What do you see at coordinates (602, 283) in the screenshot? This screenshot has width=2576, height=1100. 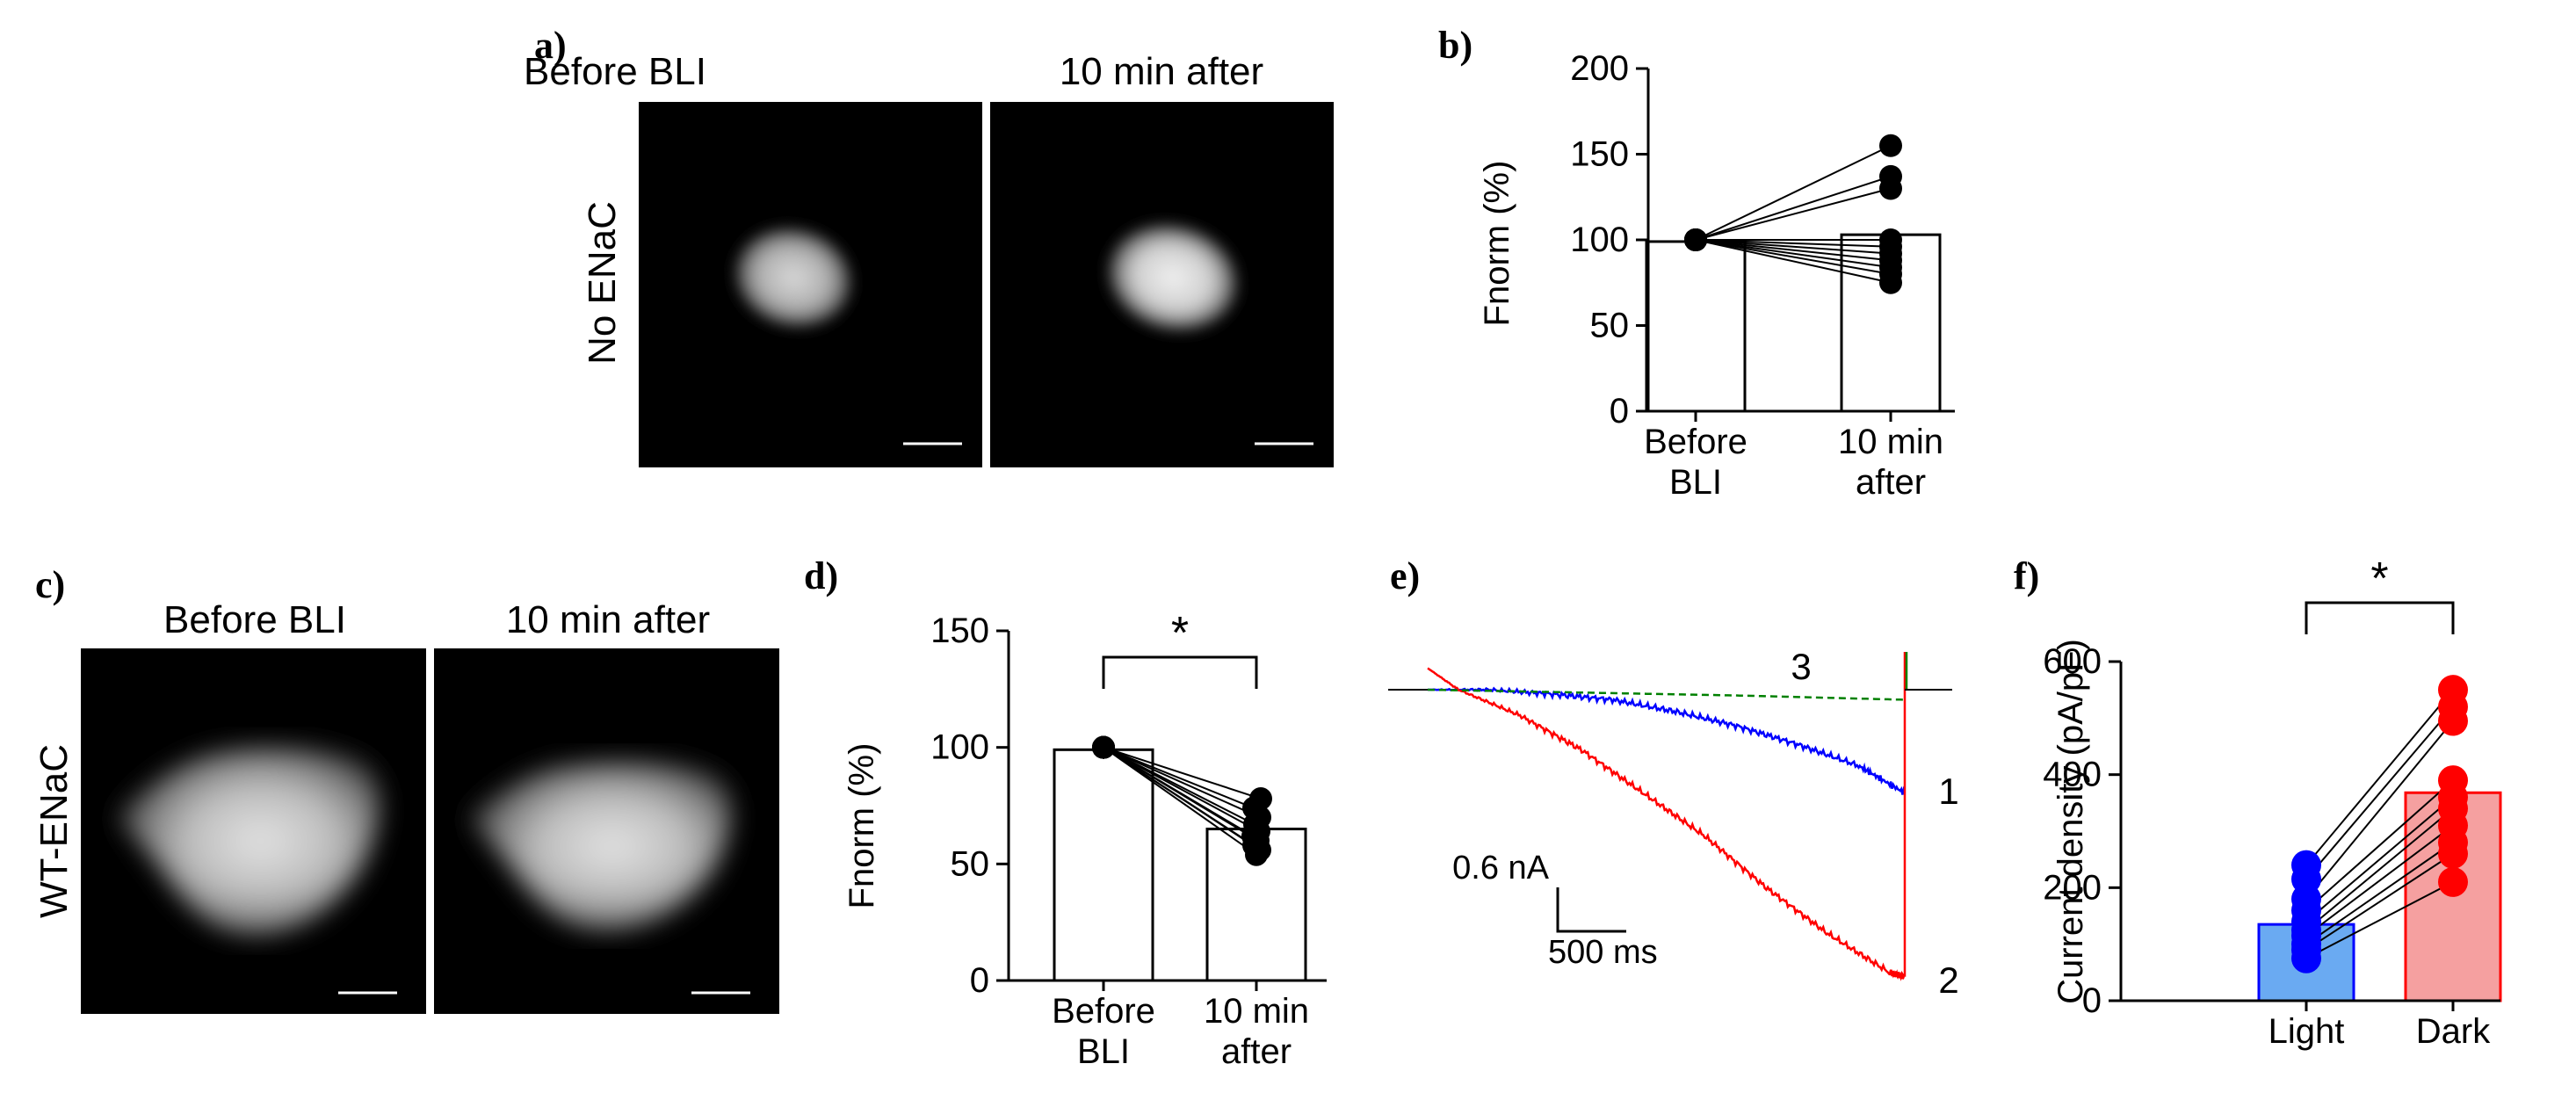 I see `panel-a-row-label: No ENaC` at bounding box center [602, 283].